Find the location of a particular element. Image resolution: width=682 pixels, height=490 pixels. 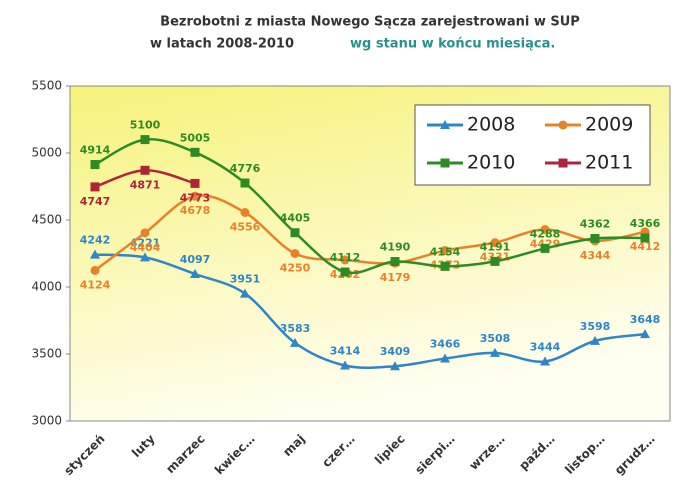

data-label: 4154 is located at coordinates (445, 251).